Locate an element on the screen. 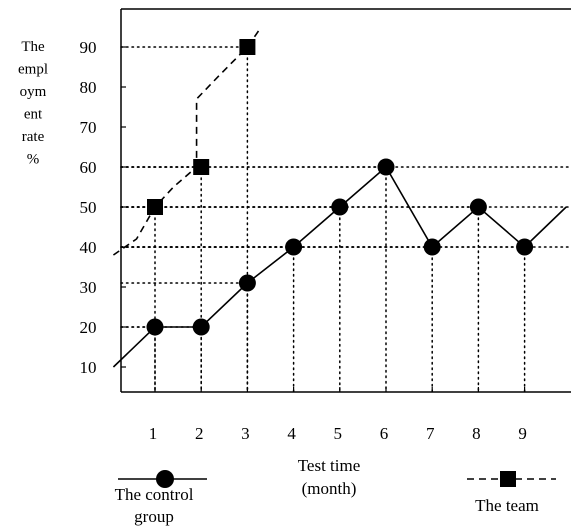 The width and height of the screenshot is (571, 531). y-axis-label-line-5: rate is located at coordinates (33, 137).